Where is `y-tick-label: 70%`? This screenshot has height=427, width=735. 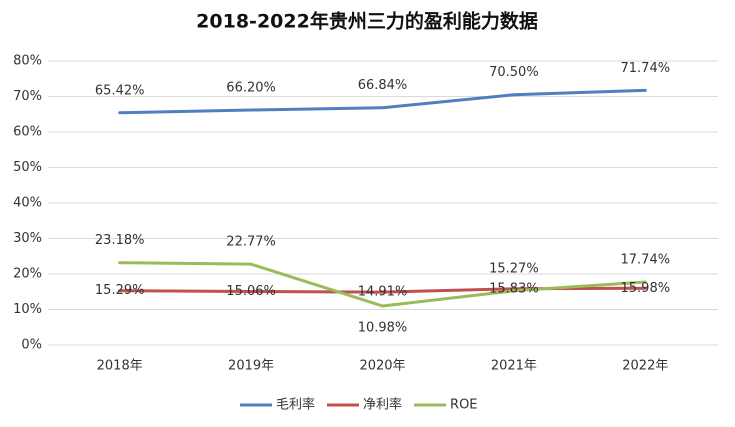 y-tick-label: 70% is located at coordinates (27, 96).